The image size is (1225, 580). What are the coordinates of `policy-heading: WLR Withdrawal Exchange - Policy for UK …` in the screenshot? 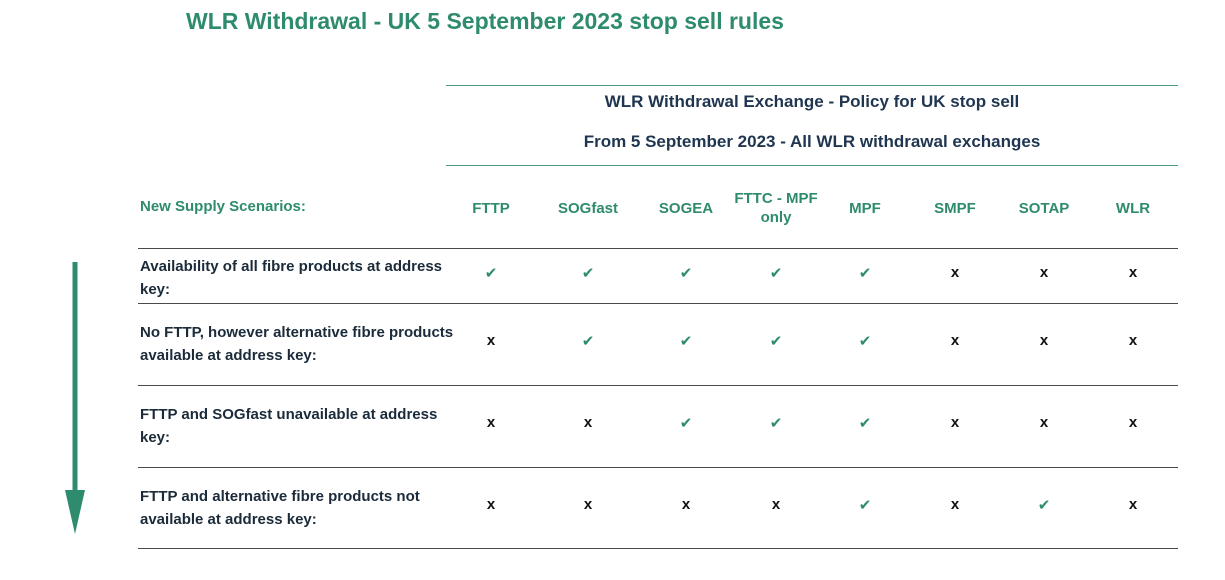 It's located at (812, 101).